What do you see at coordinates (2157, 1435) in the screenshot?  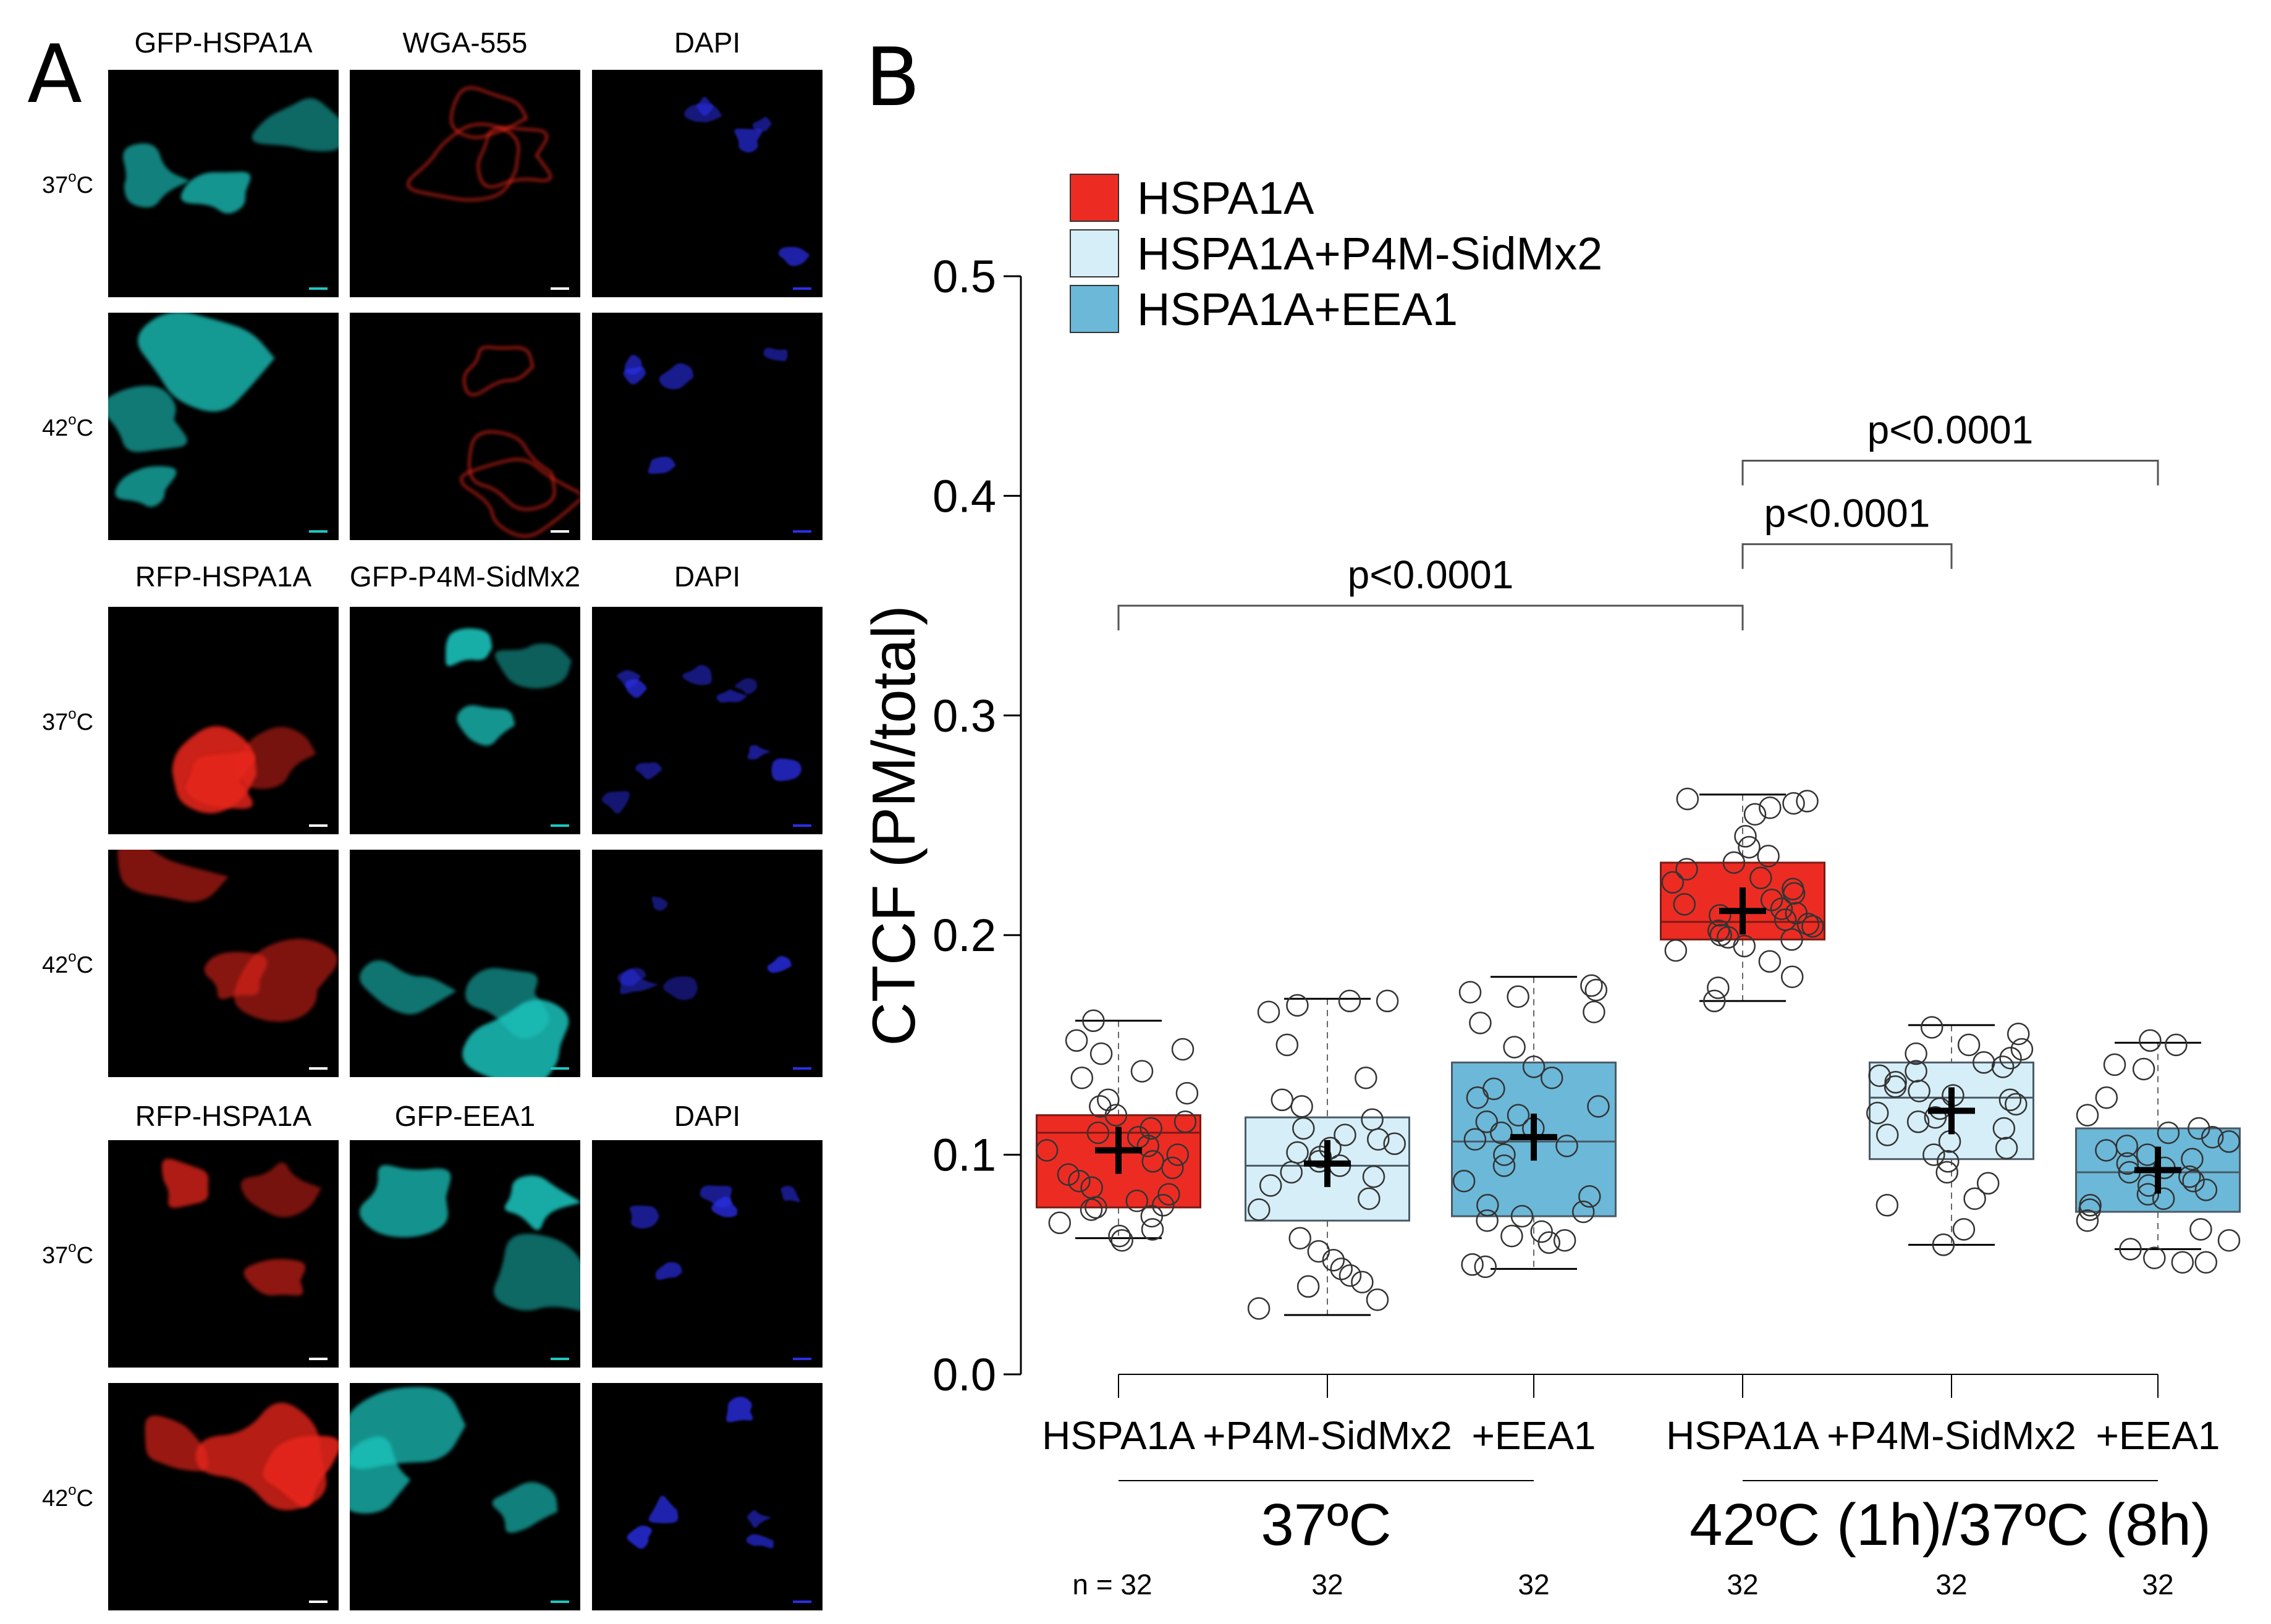 I see `x-category-label: +EEA1` at bounding box center [2157, 1435].